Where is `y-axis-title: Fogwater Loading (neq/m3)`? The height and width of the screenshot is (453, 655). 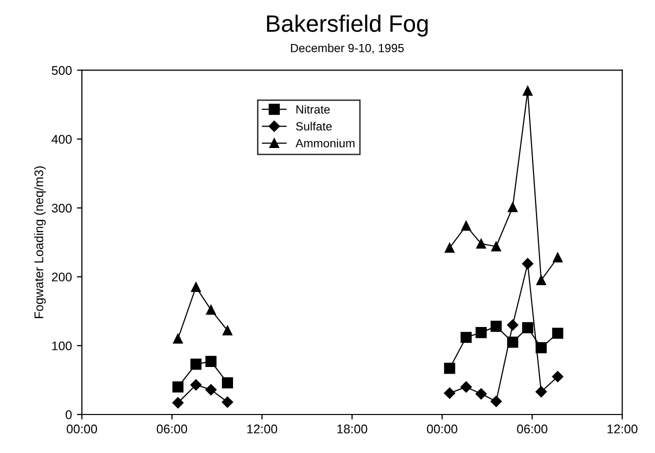
y-axis-title: Fogwater Loading (neq/m3) is located at coordinates (40, 242).